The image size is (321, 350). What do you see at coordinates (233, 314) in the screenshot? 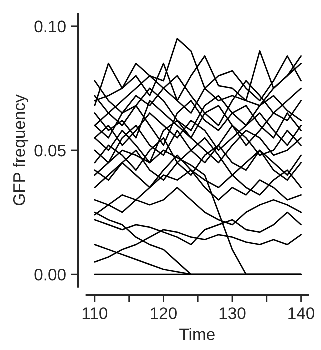
I see `x-tick-label: 130` at bounding box center [233, 314].